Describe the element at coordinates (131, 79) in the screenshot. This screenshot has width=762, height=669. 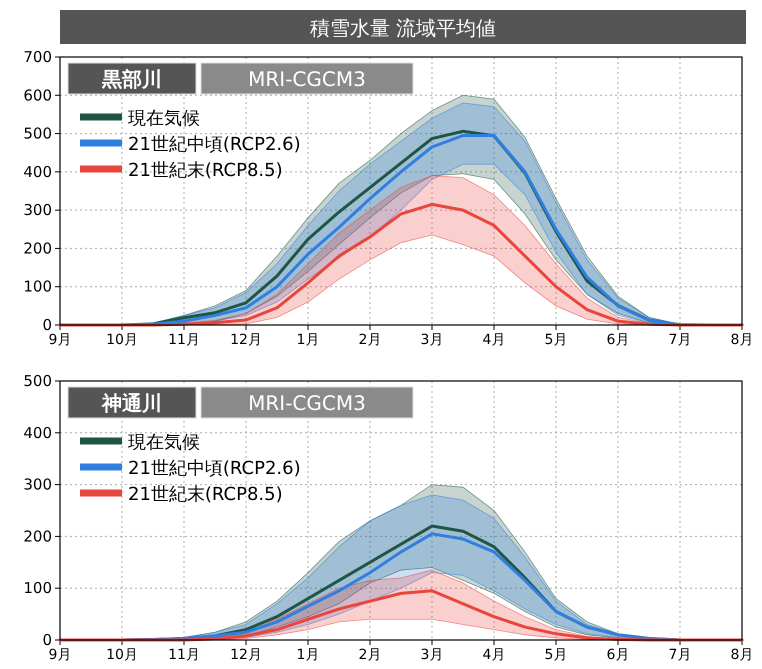
I see `annotation: 黒部川` at that location.